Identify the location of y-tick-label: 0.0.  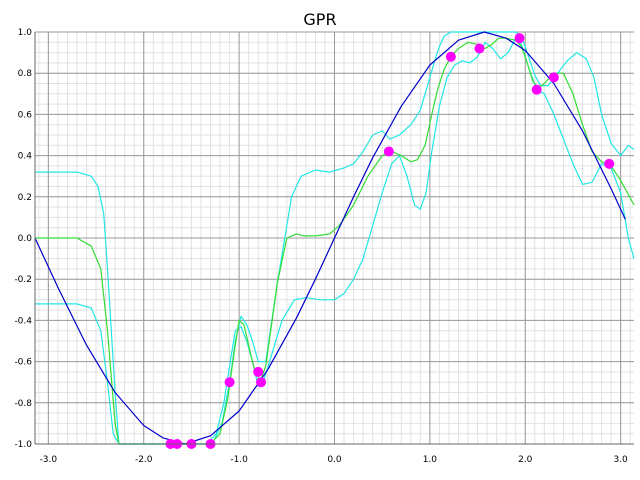
(25, 239).